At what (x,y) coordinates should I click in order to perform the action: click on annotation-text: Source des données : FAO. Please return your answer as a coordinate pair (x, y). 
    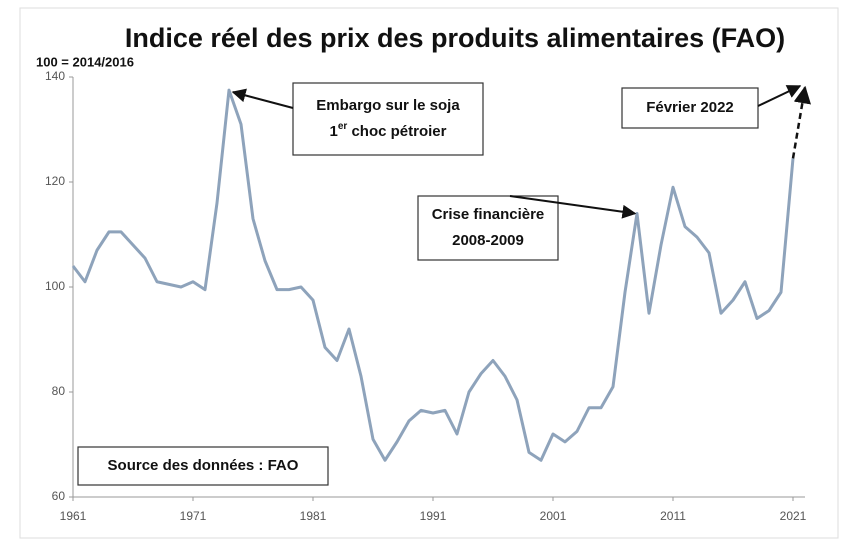
    Looking at the image, I should click on (203, 465).